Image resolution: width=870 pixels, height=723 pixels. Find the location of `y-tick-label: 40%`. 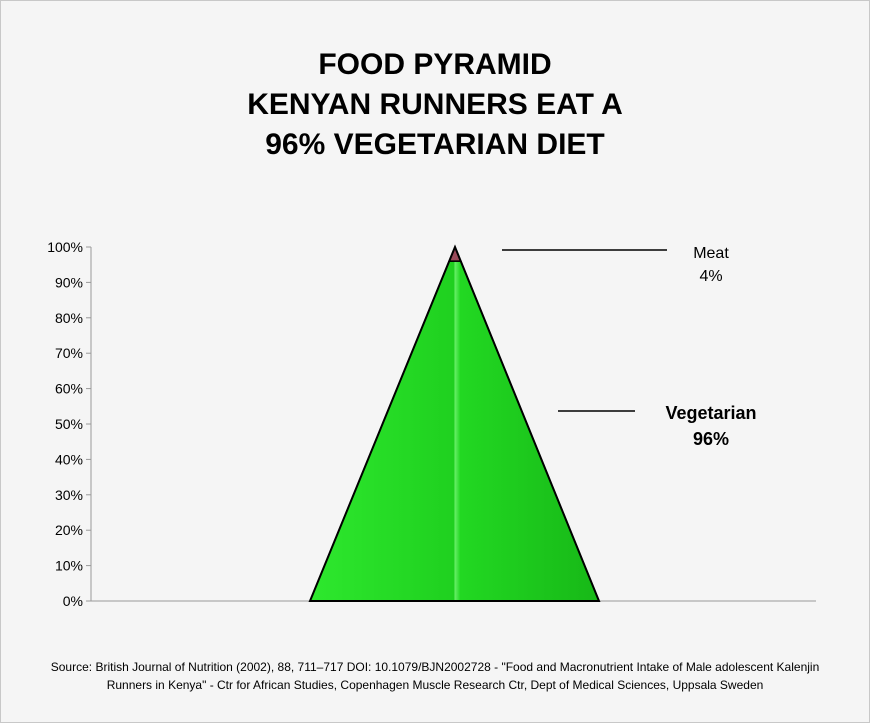

y-tick-label: 40% is located at coordinates (69, 459).